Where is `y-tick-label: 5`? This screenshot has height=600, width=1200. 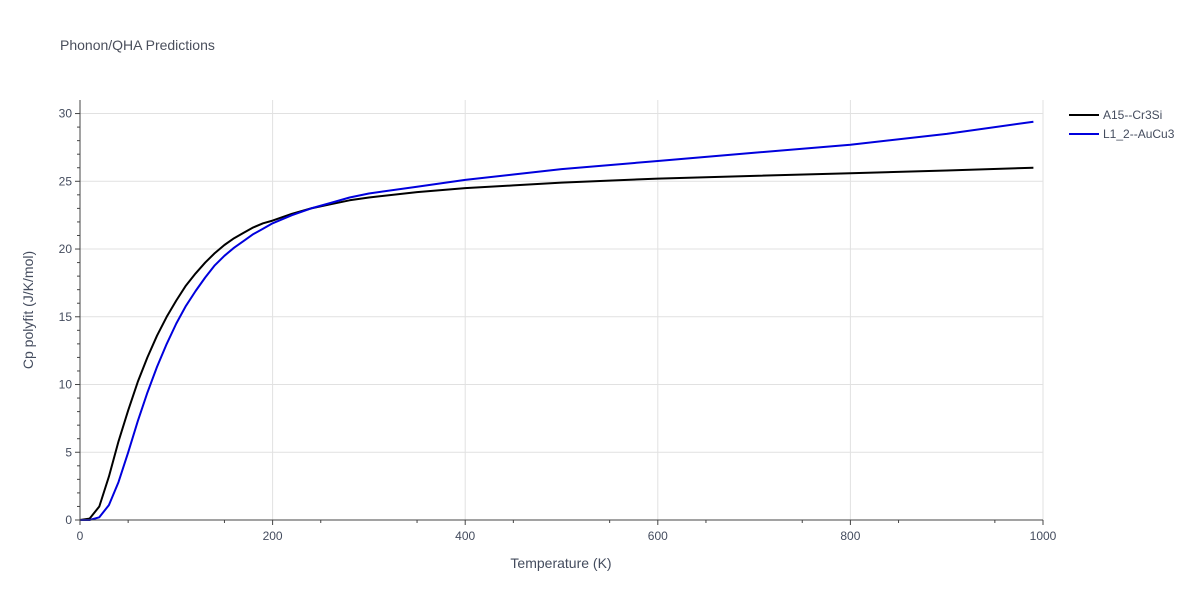
y-tick-label: 5 is located at coordinates (68, 452).